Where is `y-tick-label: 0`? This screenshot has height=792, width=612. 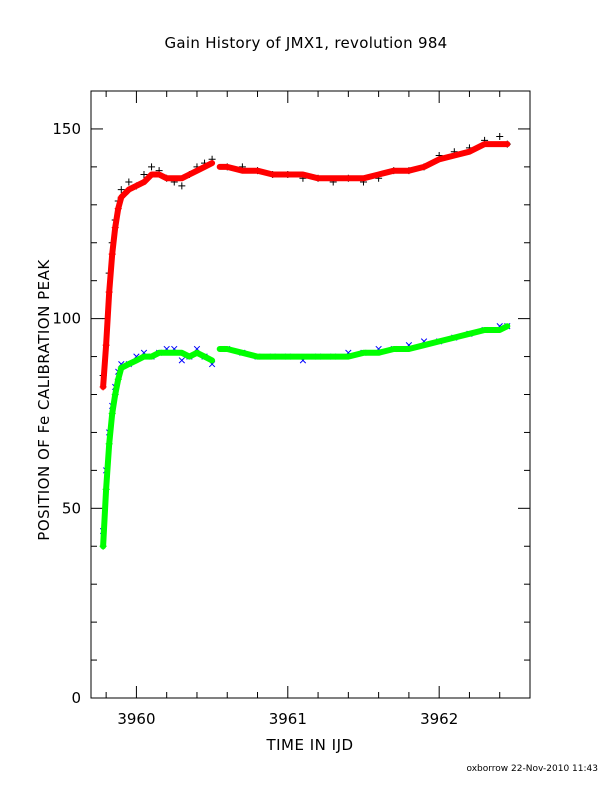 y-tick-label: 0 is located at coordinates (76, 698).